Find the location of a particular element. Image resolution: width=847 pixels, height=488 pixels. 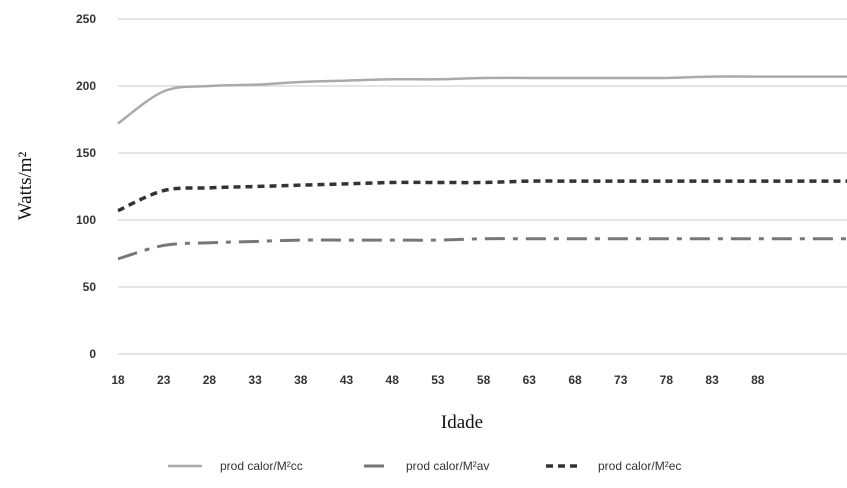

x-tick-label: 43 is located at coordinates (347, 380).